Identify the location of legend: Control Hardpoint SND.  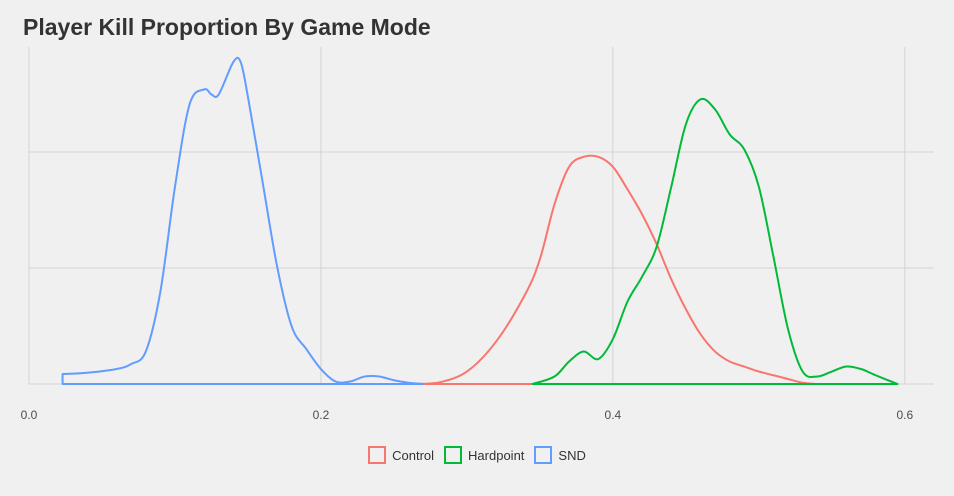
(477, 455).